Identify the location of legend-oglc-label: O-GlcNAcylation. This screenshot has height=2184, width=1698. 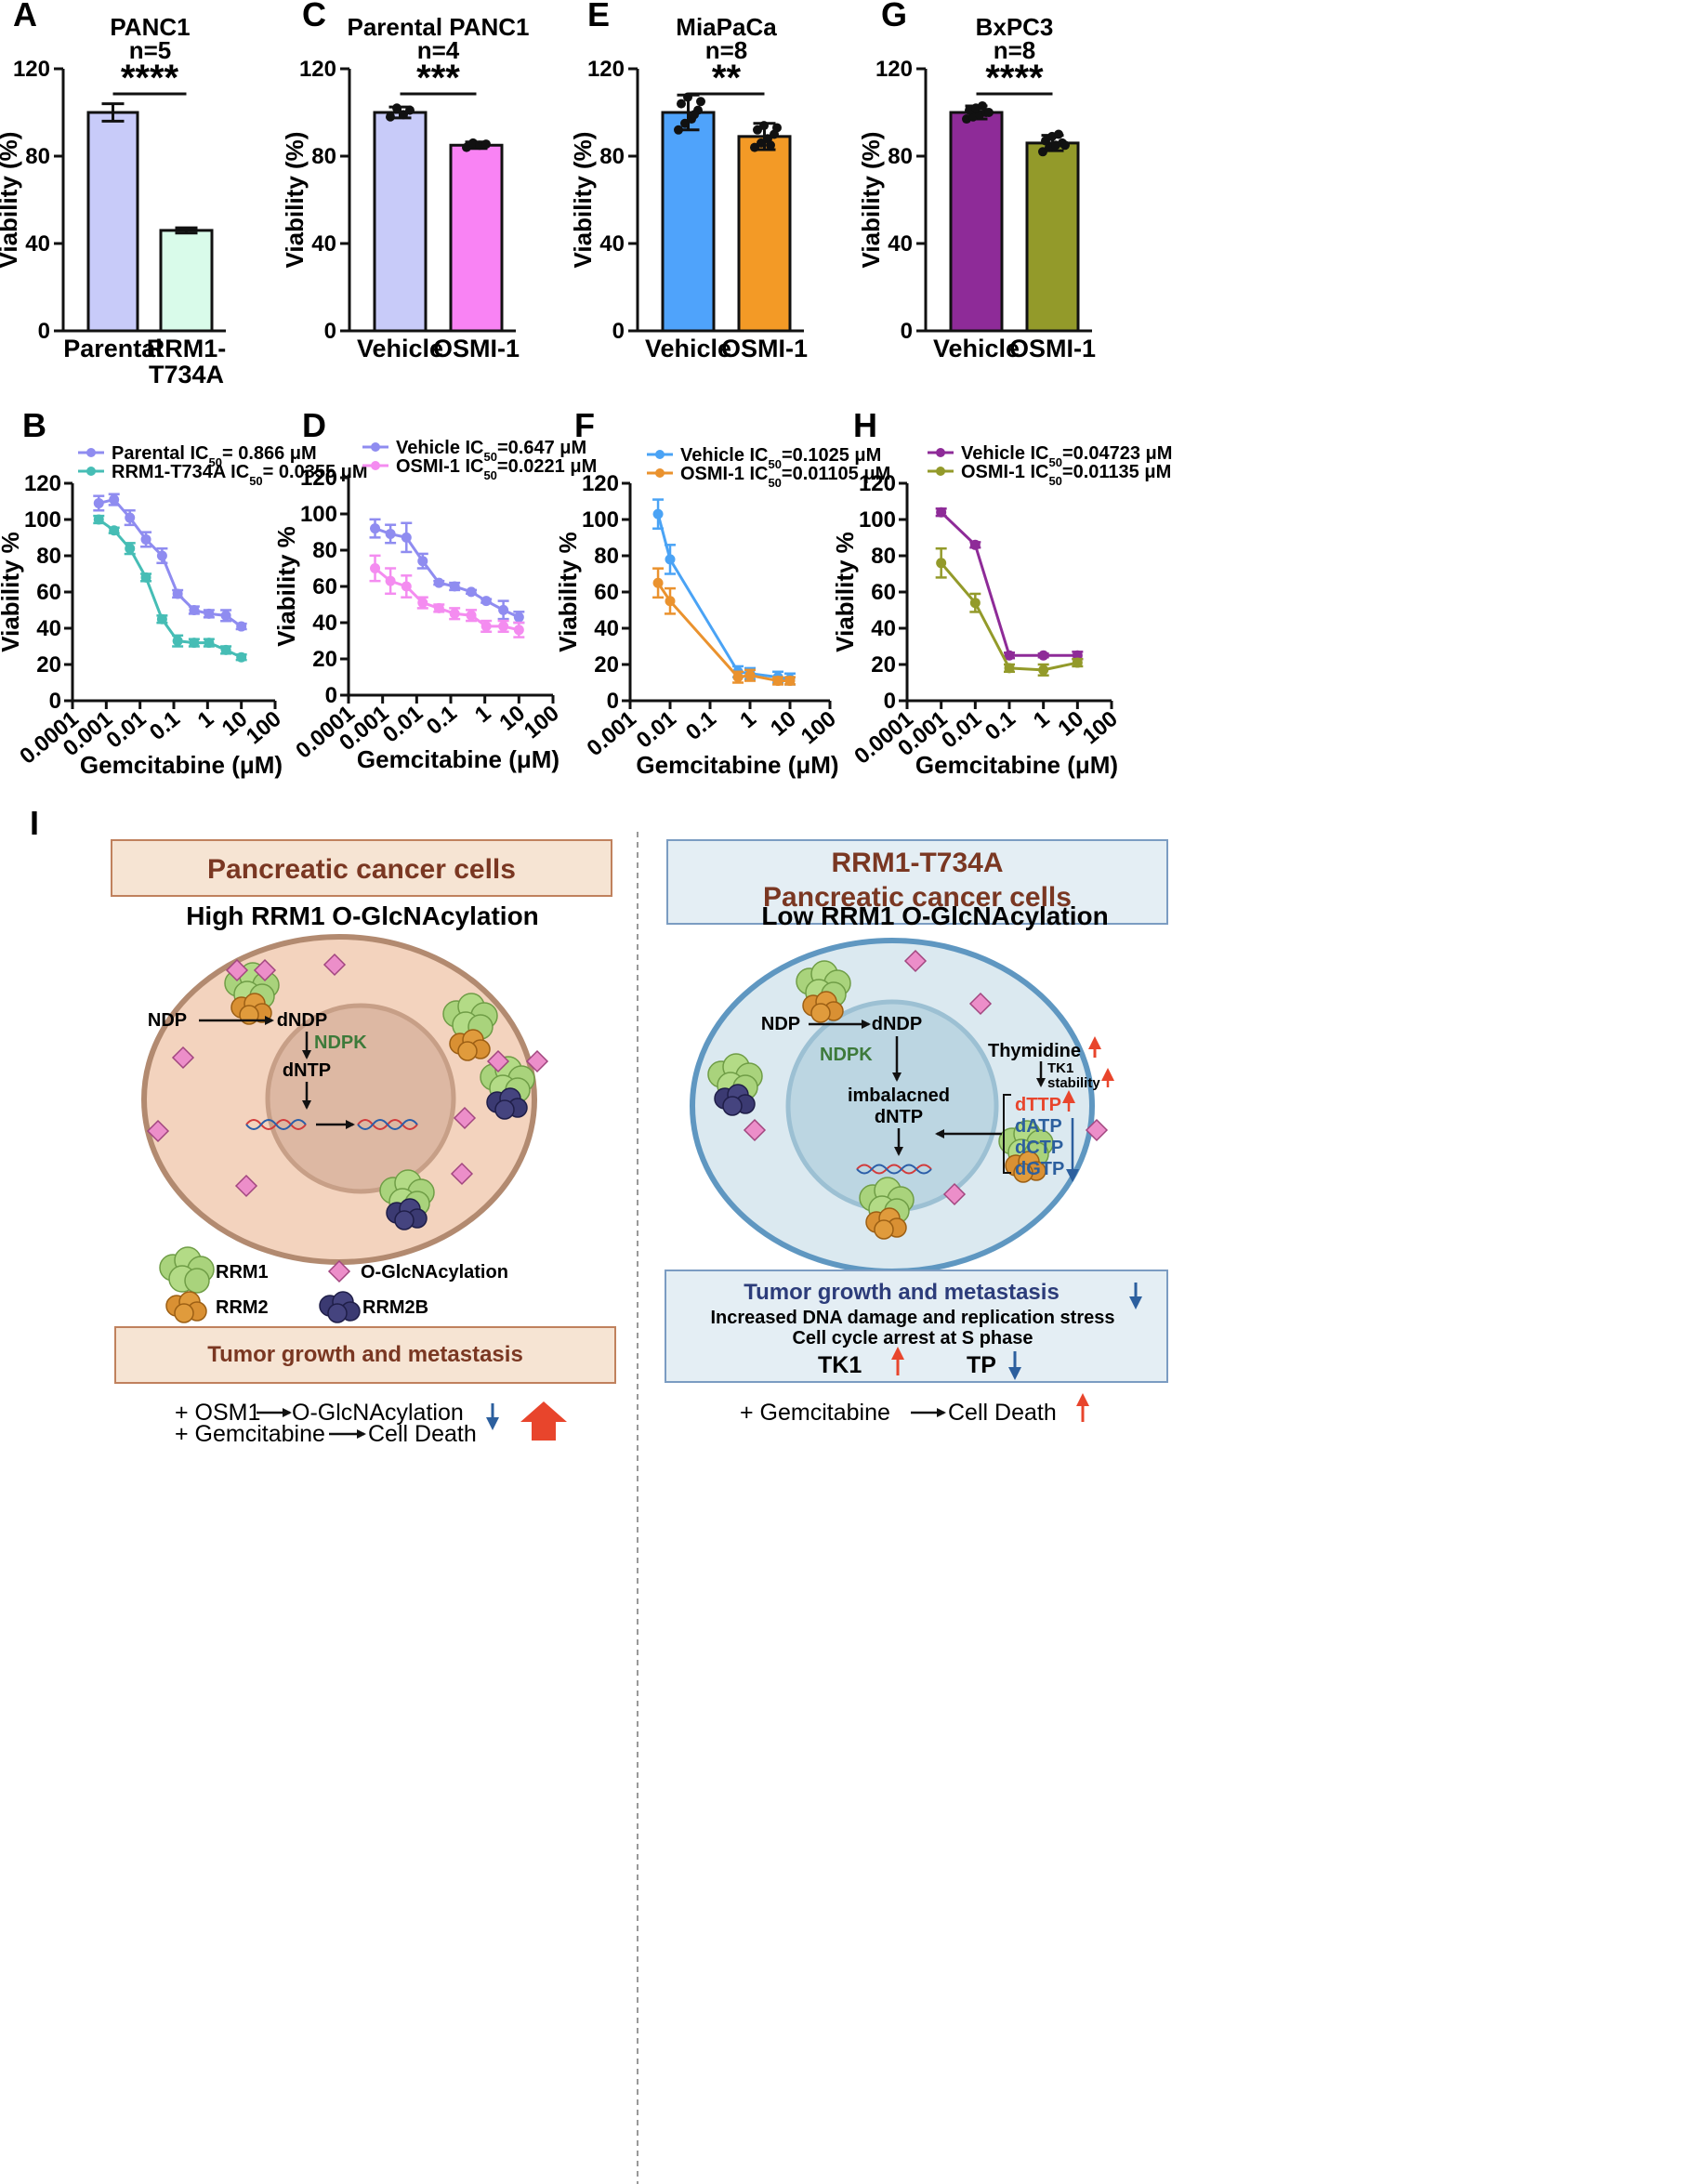
(434, 1272).